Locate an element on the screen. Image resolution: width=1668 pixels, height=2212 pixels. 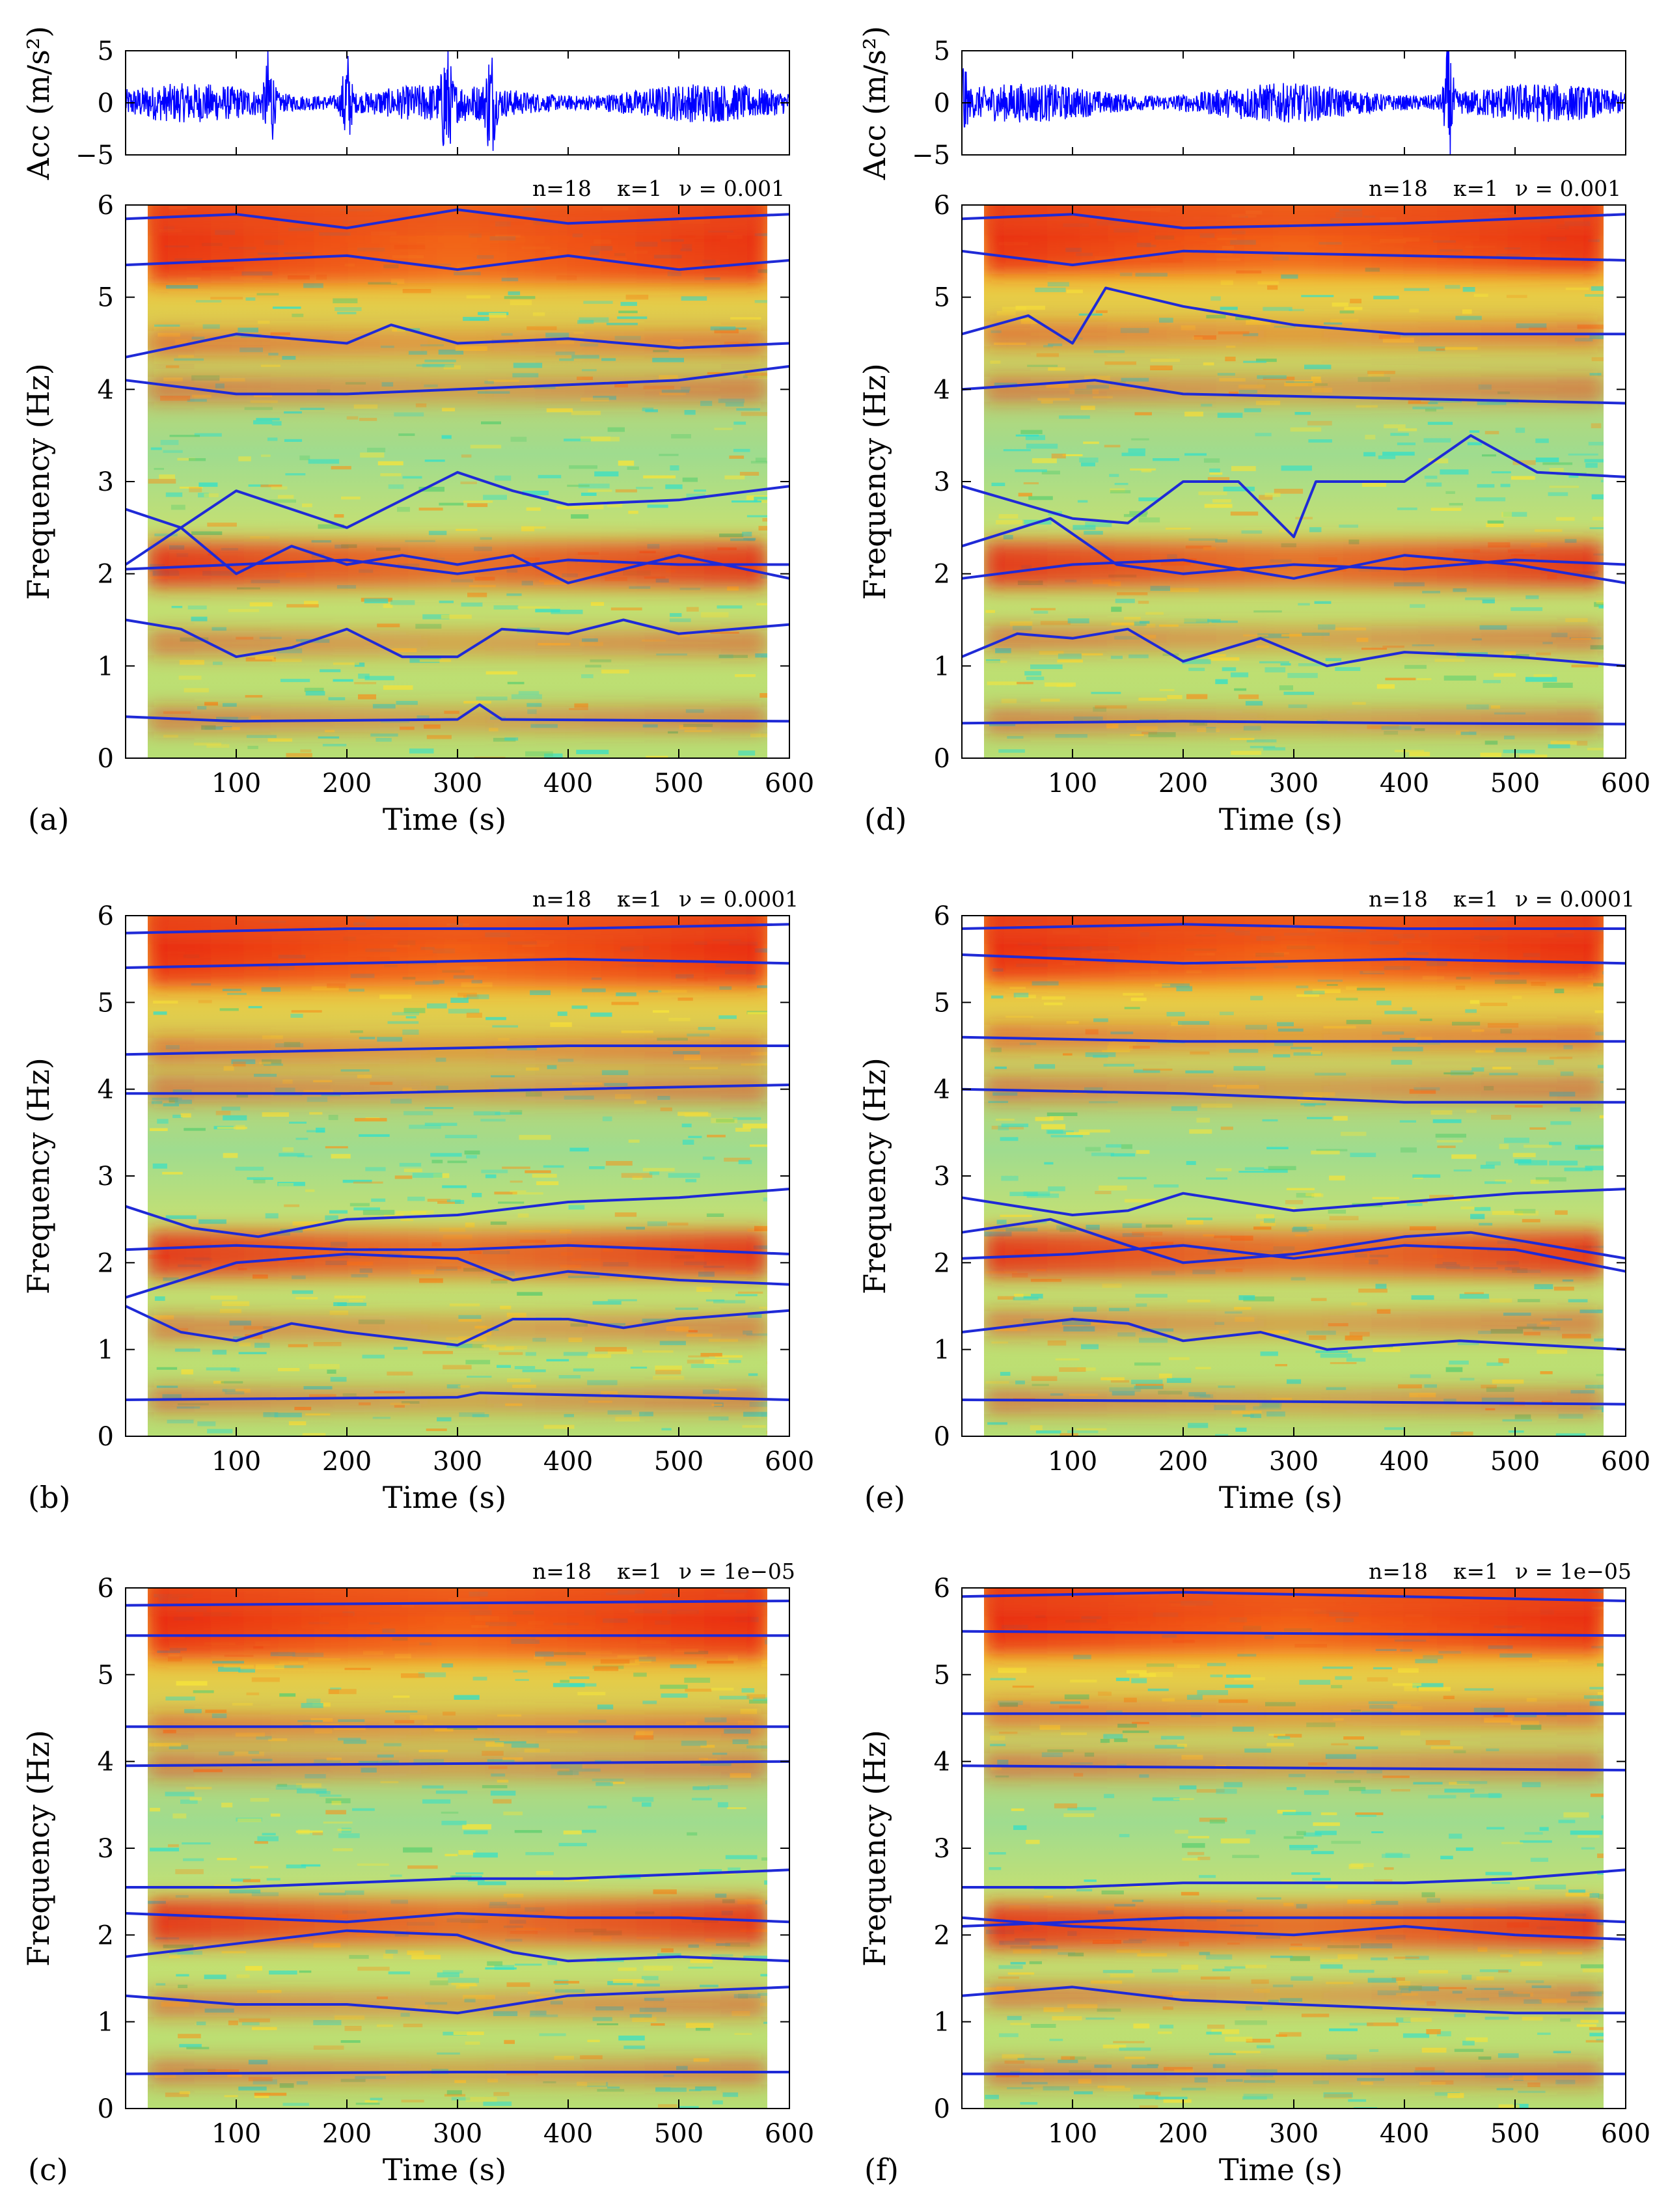
panel-a-xtick-label: 100 is located at coordinates (236, 784).